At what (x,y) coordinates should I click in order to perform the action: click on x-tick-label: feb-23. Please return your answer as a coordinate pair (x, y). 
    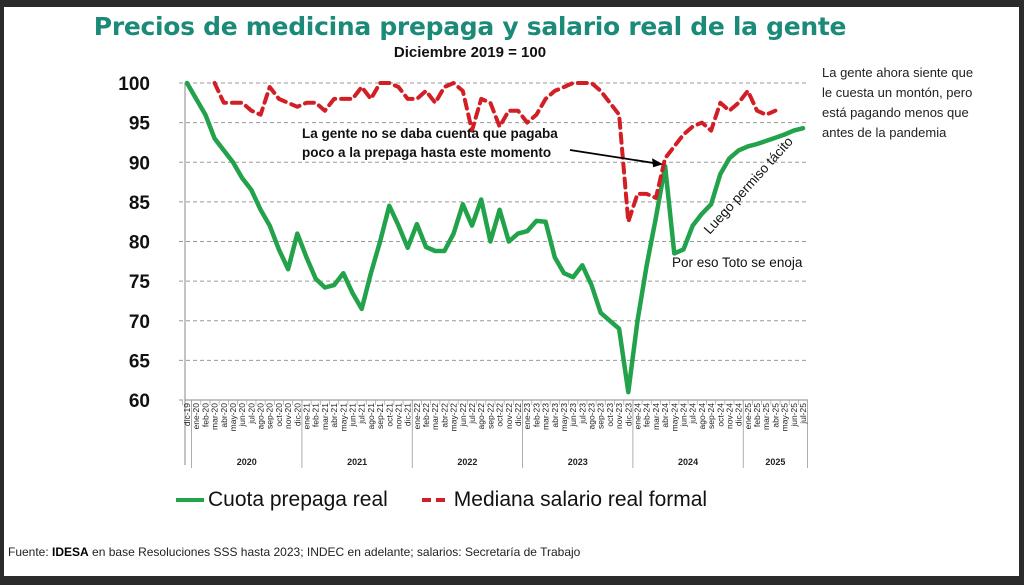
    Looking at the image, I should click on (536, 415).